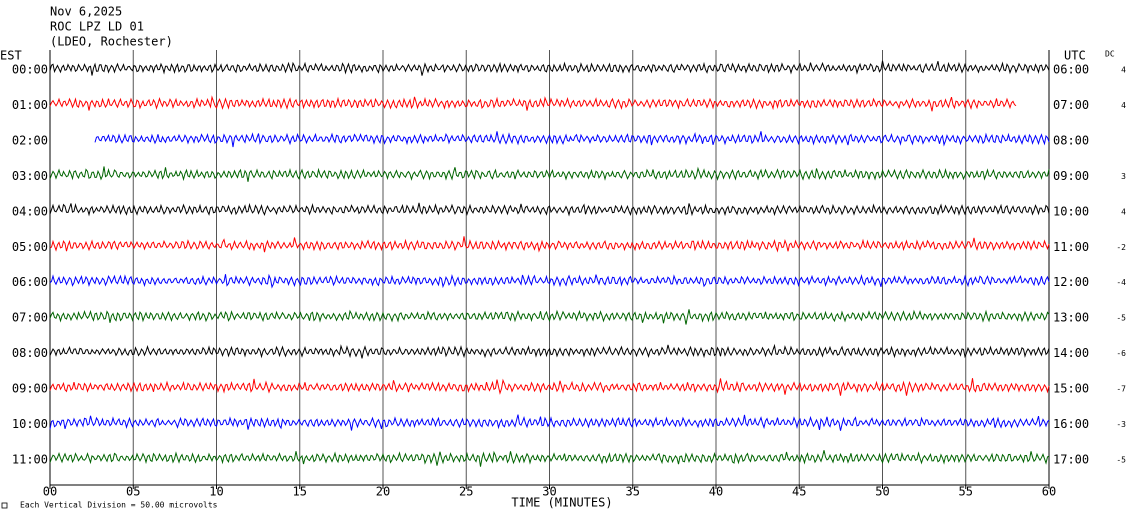 The width and height of the screenshot is (1130, 519). I want to click on est-label: 09:00, so click(30, 389).